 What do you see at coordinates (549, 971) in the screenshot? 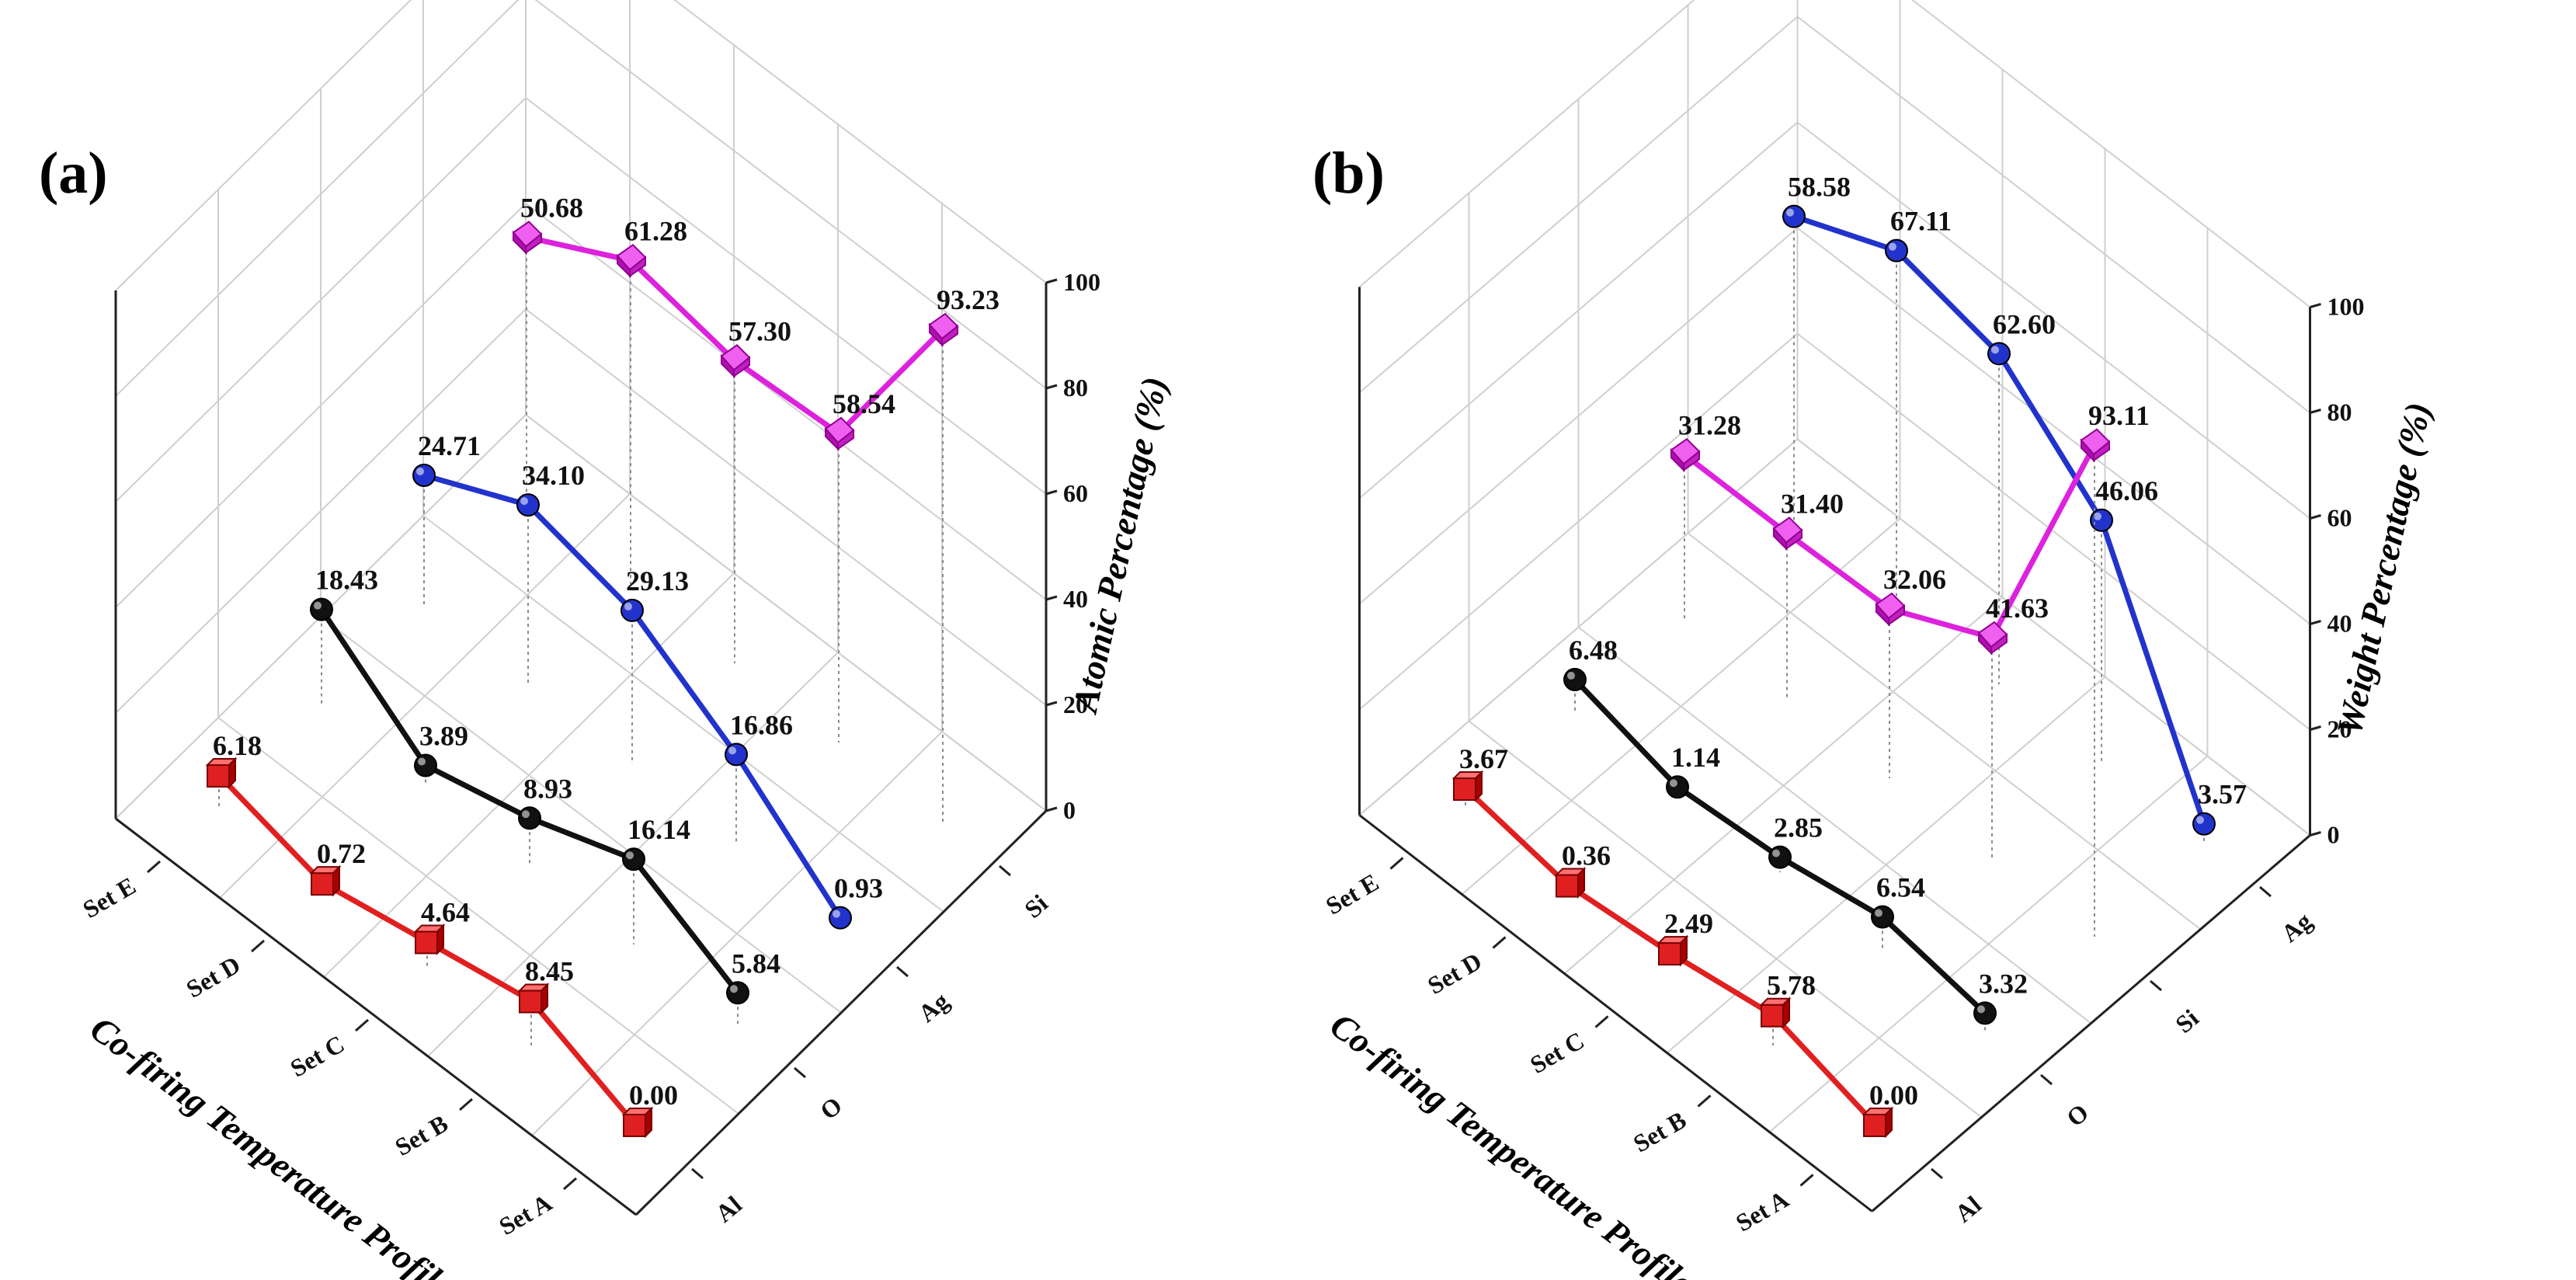
I see `data-label: 8.45` at bounding box center [549, 971].